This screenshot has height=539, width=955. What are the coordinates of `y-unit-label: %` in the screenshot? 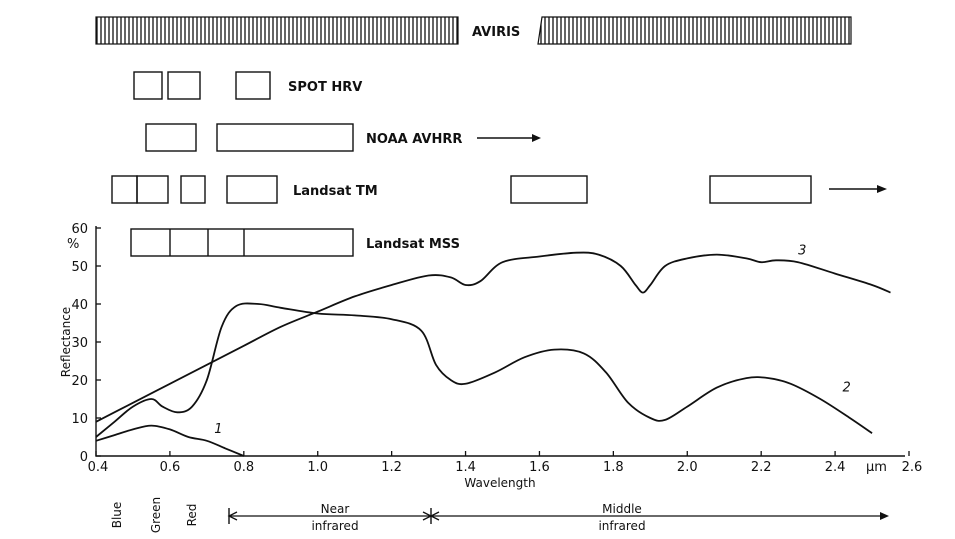 It's located at (73, 244).